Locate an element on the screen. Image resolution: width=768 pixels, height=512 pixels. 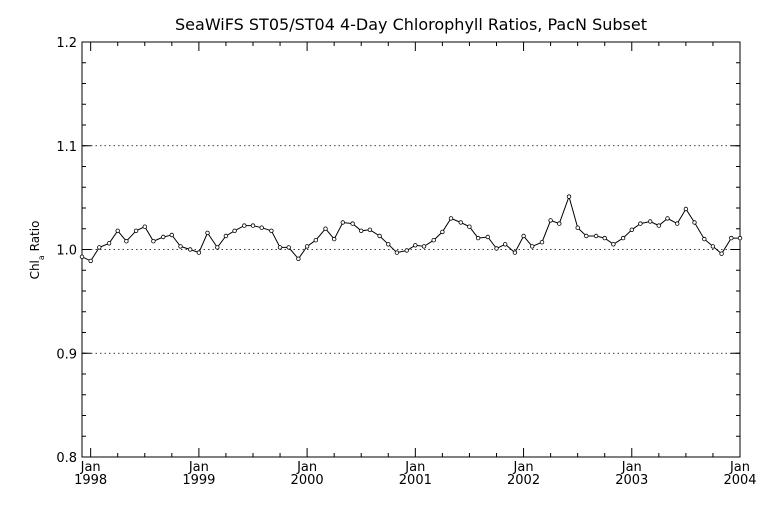
x-tick-year: 2002 is located at coordinates (523, 480).